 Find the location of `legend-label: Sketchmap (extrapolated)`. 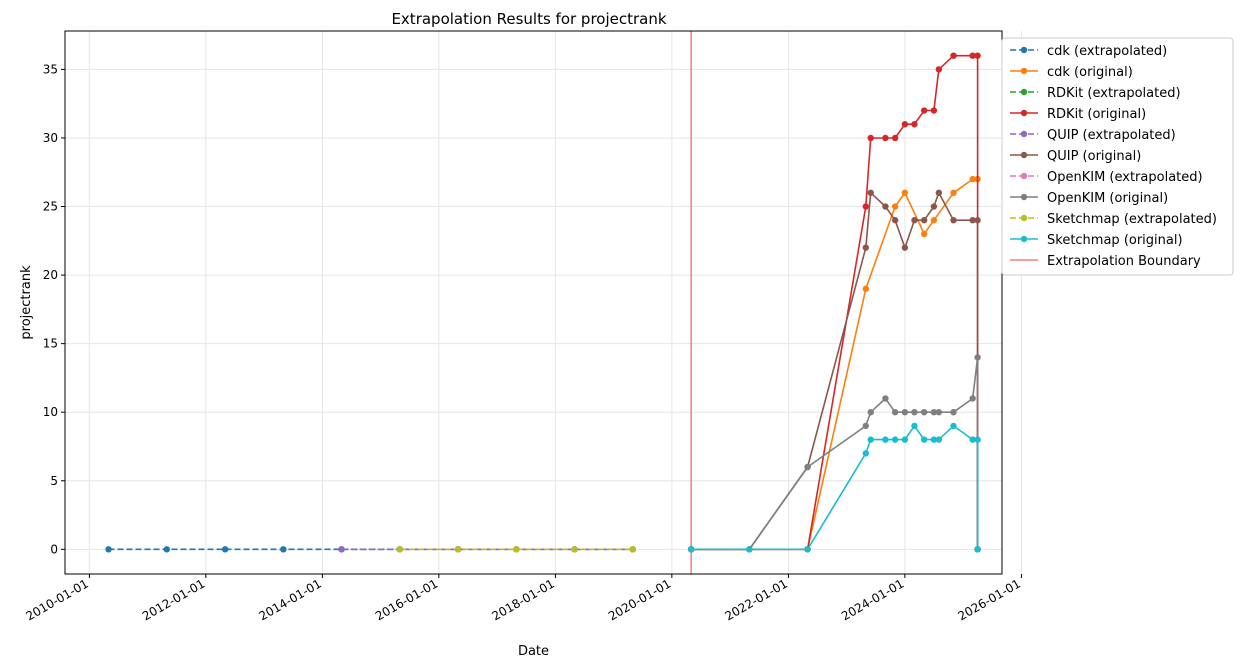

legend-label: Sketchmap (extrapolated) is located at coordinates (1132, 219).